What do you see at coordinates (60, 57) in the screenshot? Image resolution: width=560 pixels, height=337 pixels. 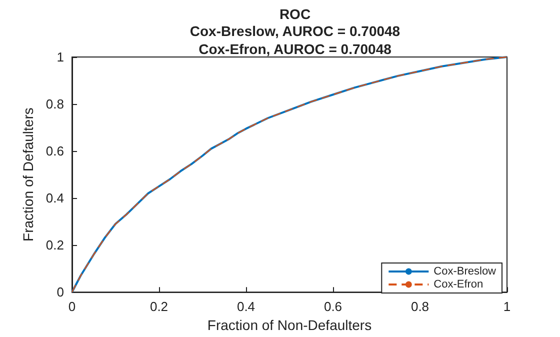 I see `y-tick-label: 1` at bounding box center [60, 57].